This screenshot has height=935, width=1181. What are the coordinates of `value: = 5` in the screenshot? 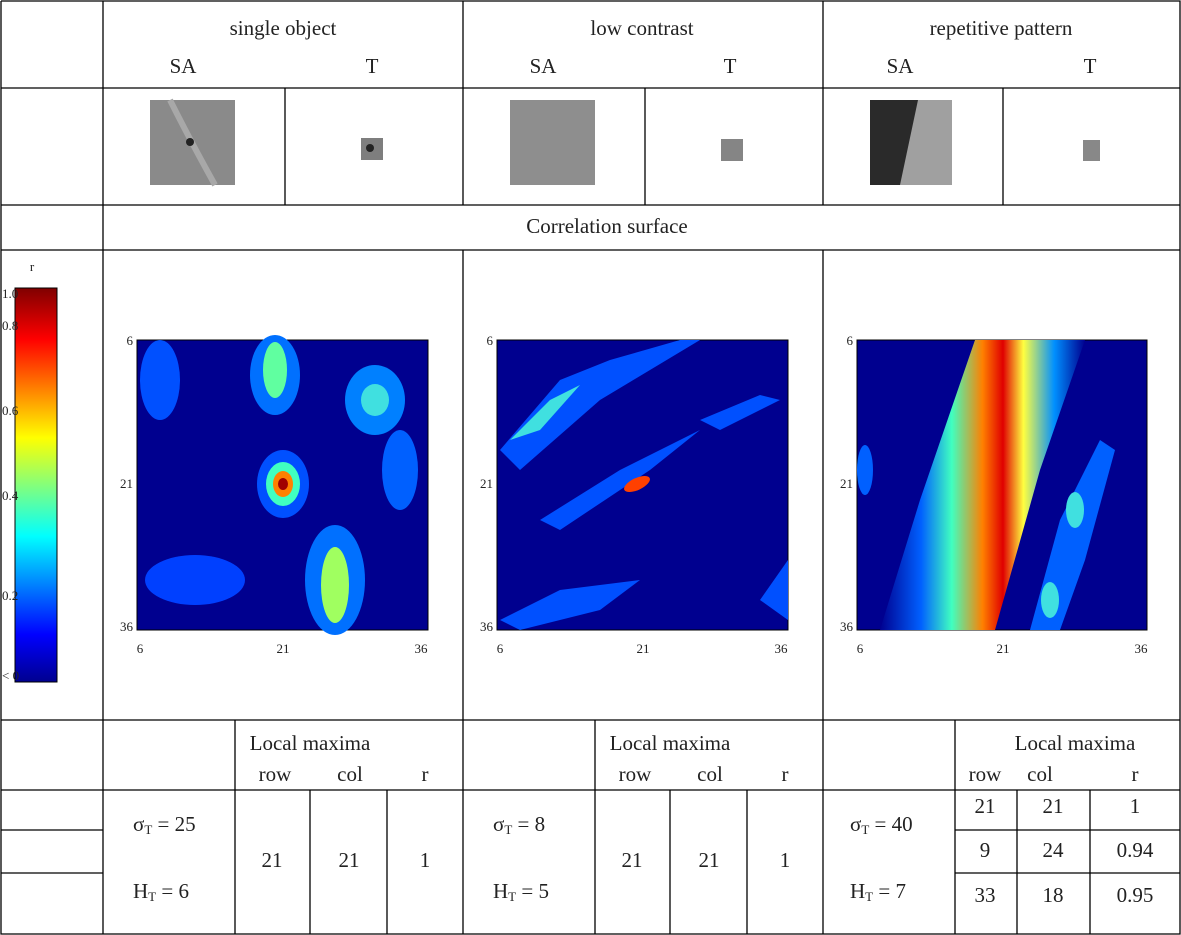 It's located at (532, 891).